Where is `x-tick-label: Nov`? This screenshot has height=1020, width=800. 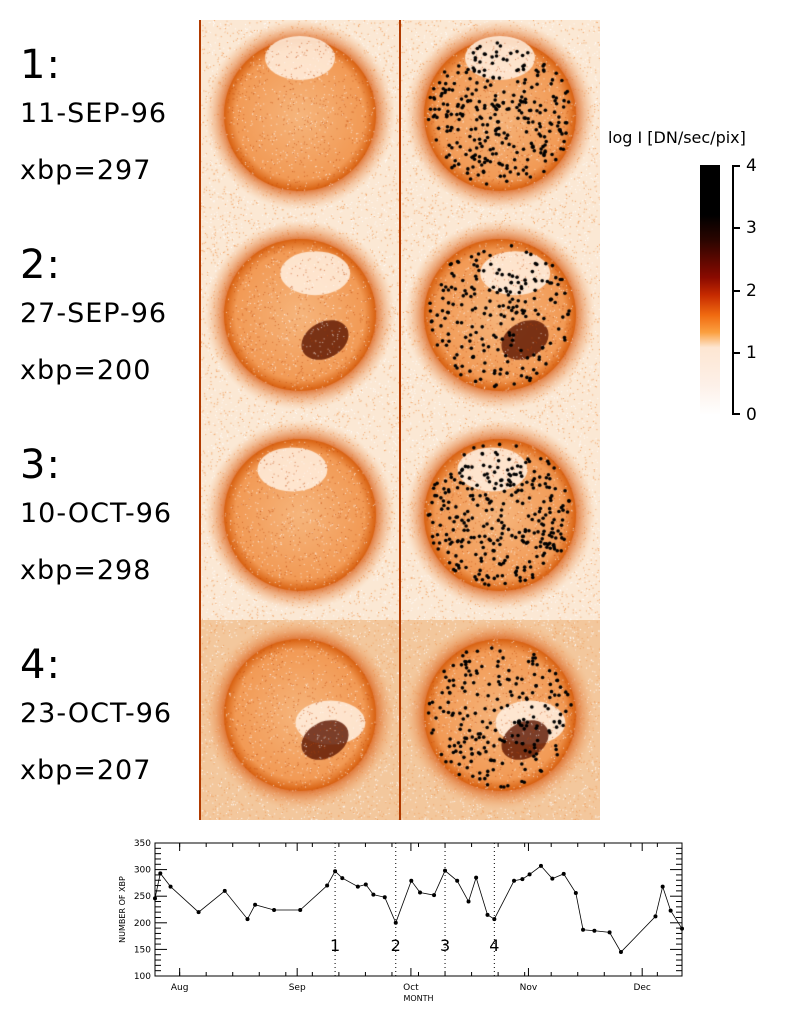
x-tick-label: Nov is located at coordinates (529, 988).